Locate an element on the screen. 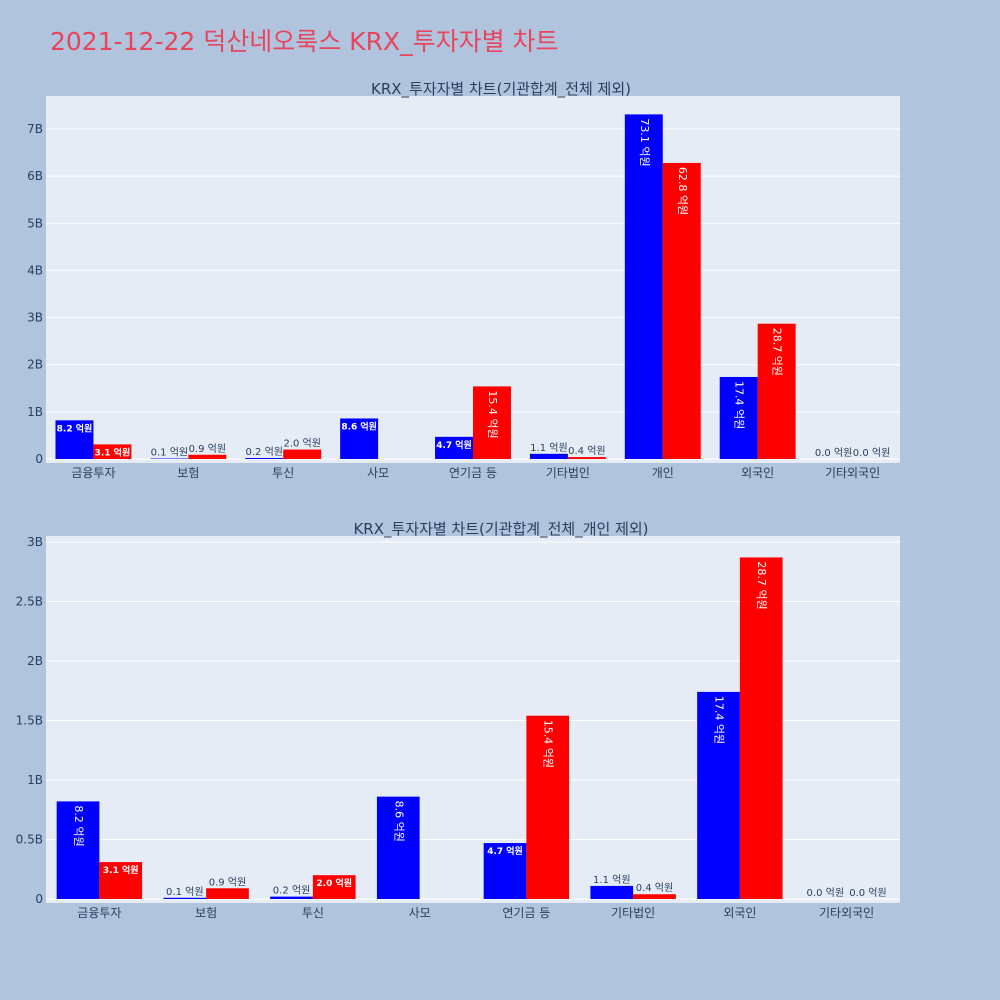 Image resolution: width=1000 pixels, height=1000 pixels. x-tick-label: 개인 is located at coordinates (663, 473).